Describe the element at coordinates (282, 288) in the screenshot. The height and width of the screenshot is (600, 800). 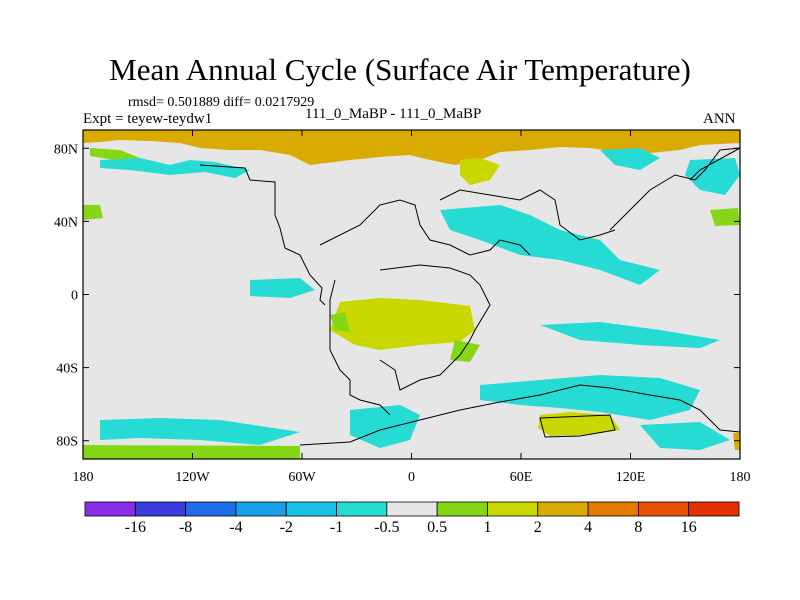
I see `equatorial-cool-region` at that location.